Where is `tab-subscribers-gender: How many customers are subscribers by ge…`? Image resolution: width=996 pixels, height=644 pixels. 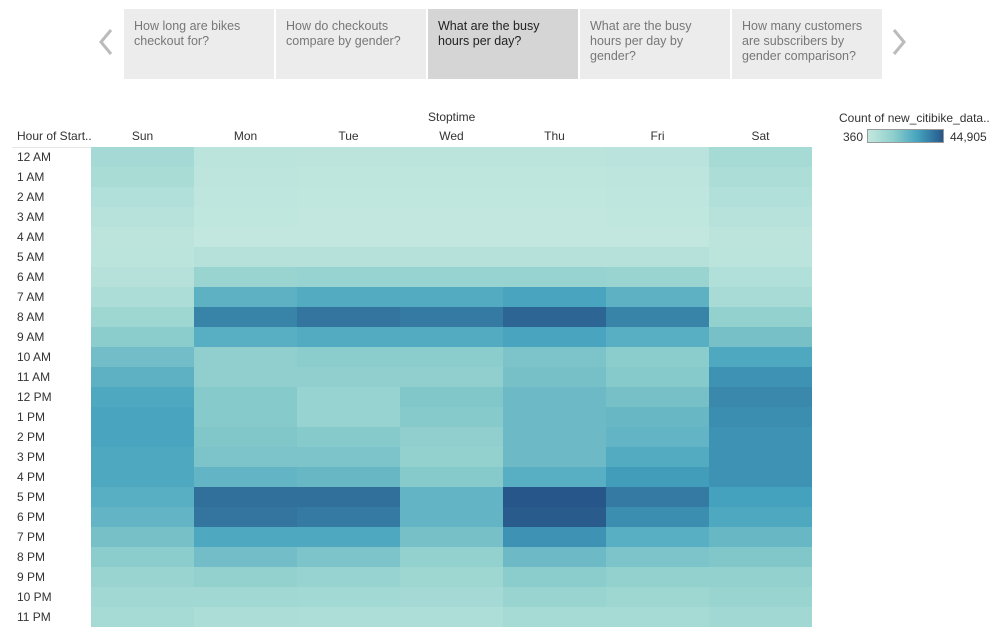
tab-subscribers-gender: How many customers are subscribers by ge… is located at coordinates (807, 44).